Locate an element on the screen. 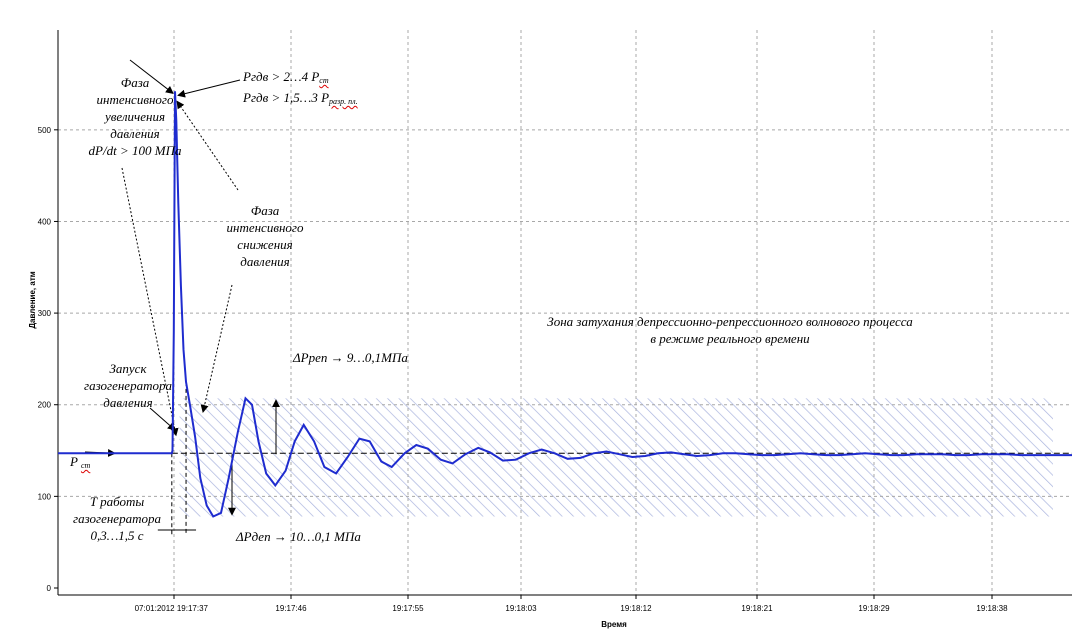  arrow-launch is located at coordinates (162, 419).